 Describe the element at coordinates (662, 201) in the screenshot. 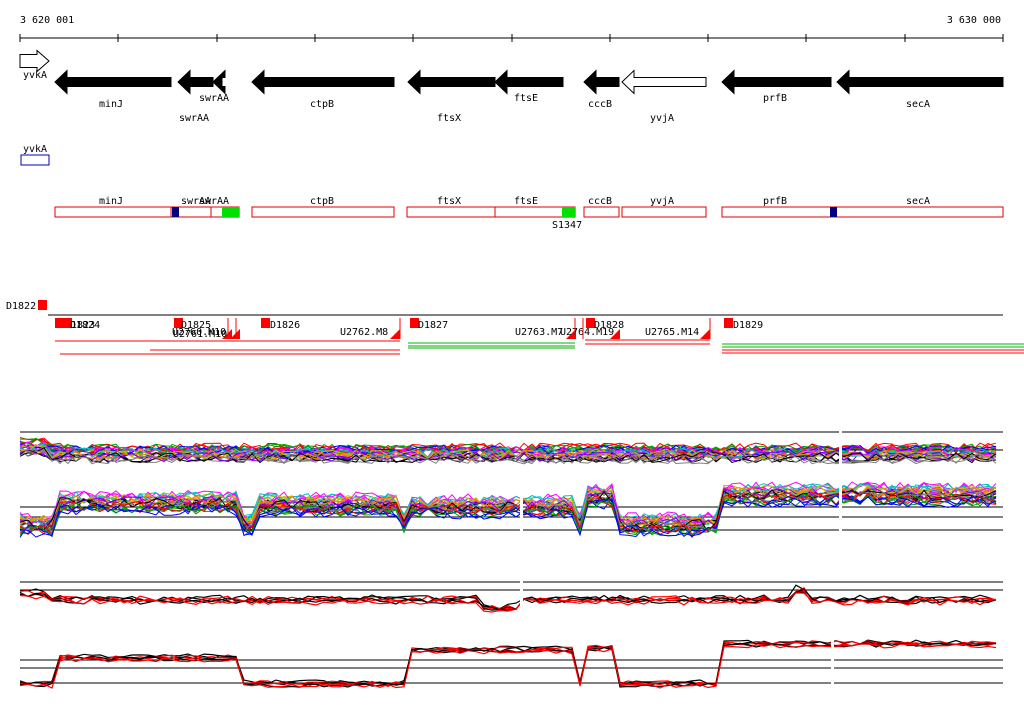

I see `feature-label-7: yvjA` at that location.